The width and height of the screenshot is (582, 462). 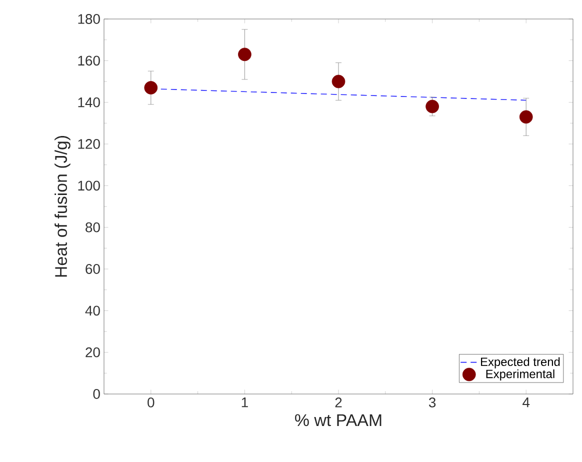 I want to click on x-tick-label: 4, so click(x=526, y=403).